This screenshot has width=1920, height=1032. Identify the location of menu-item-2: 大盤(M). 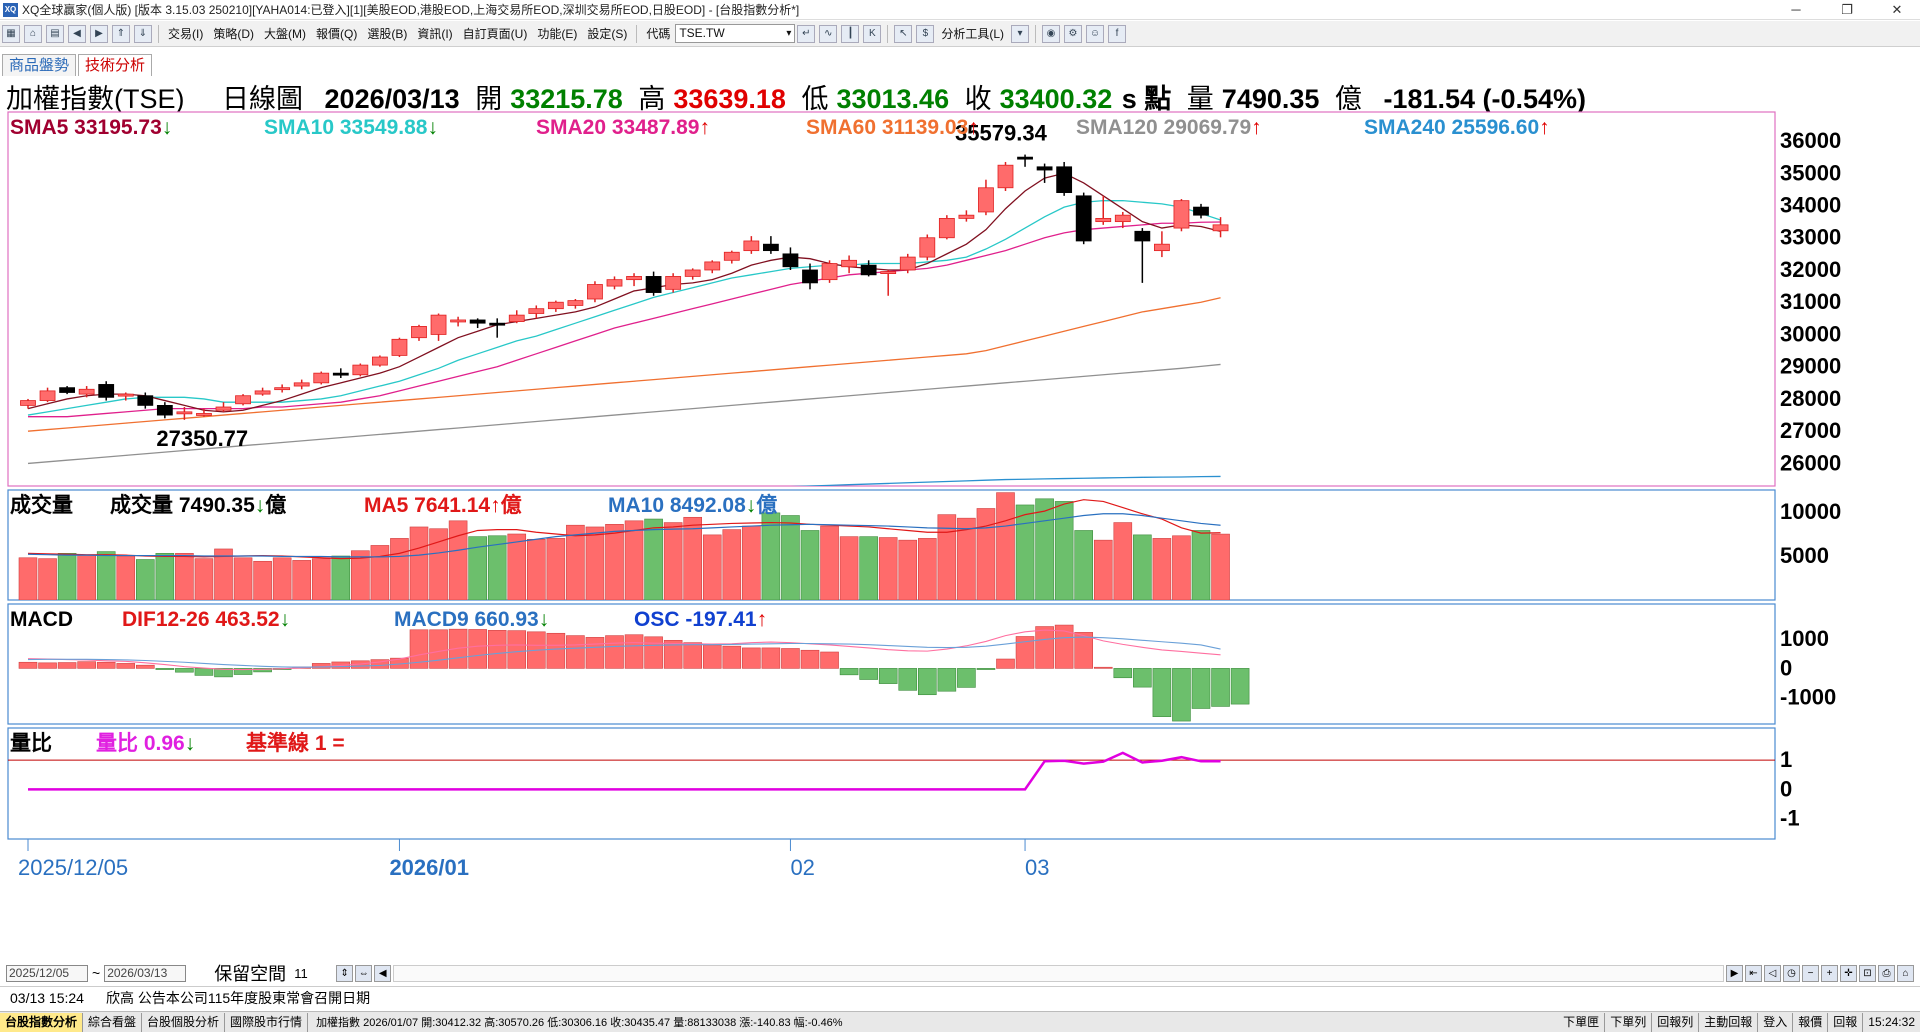
(285, 33).